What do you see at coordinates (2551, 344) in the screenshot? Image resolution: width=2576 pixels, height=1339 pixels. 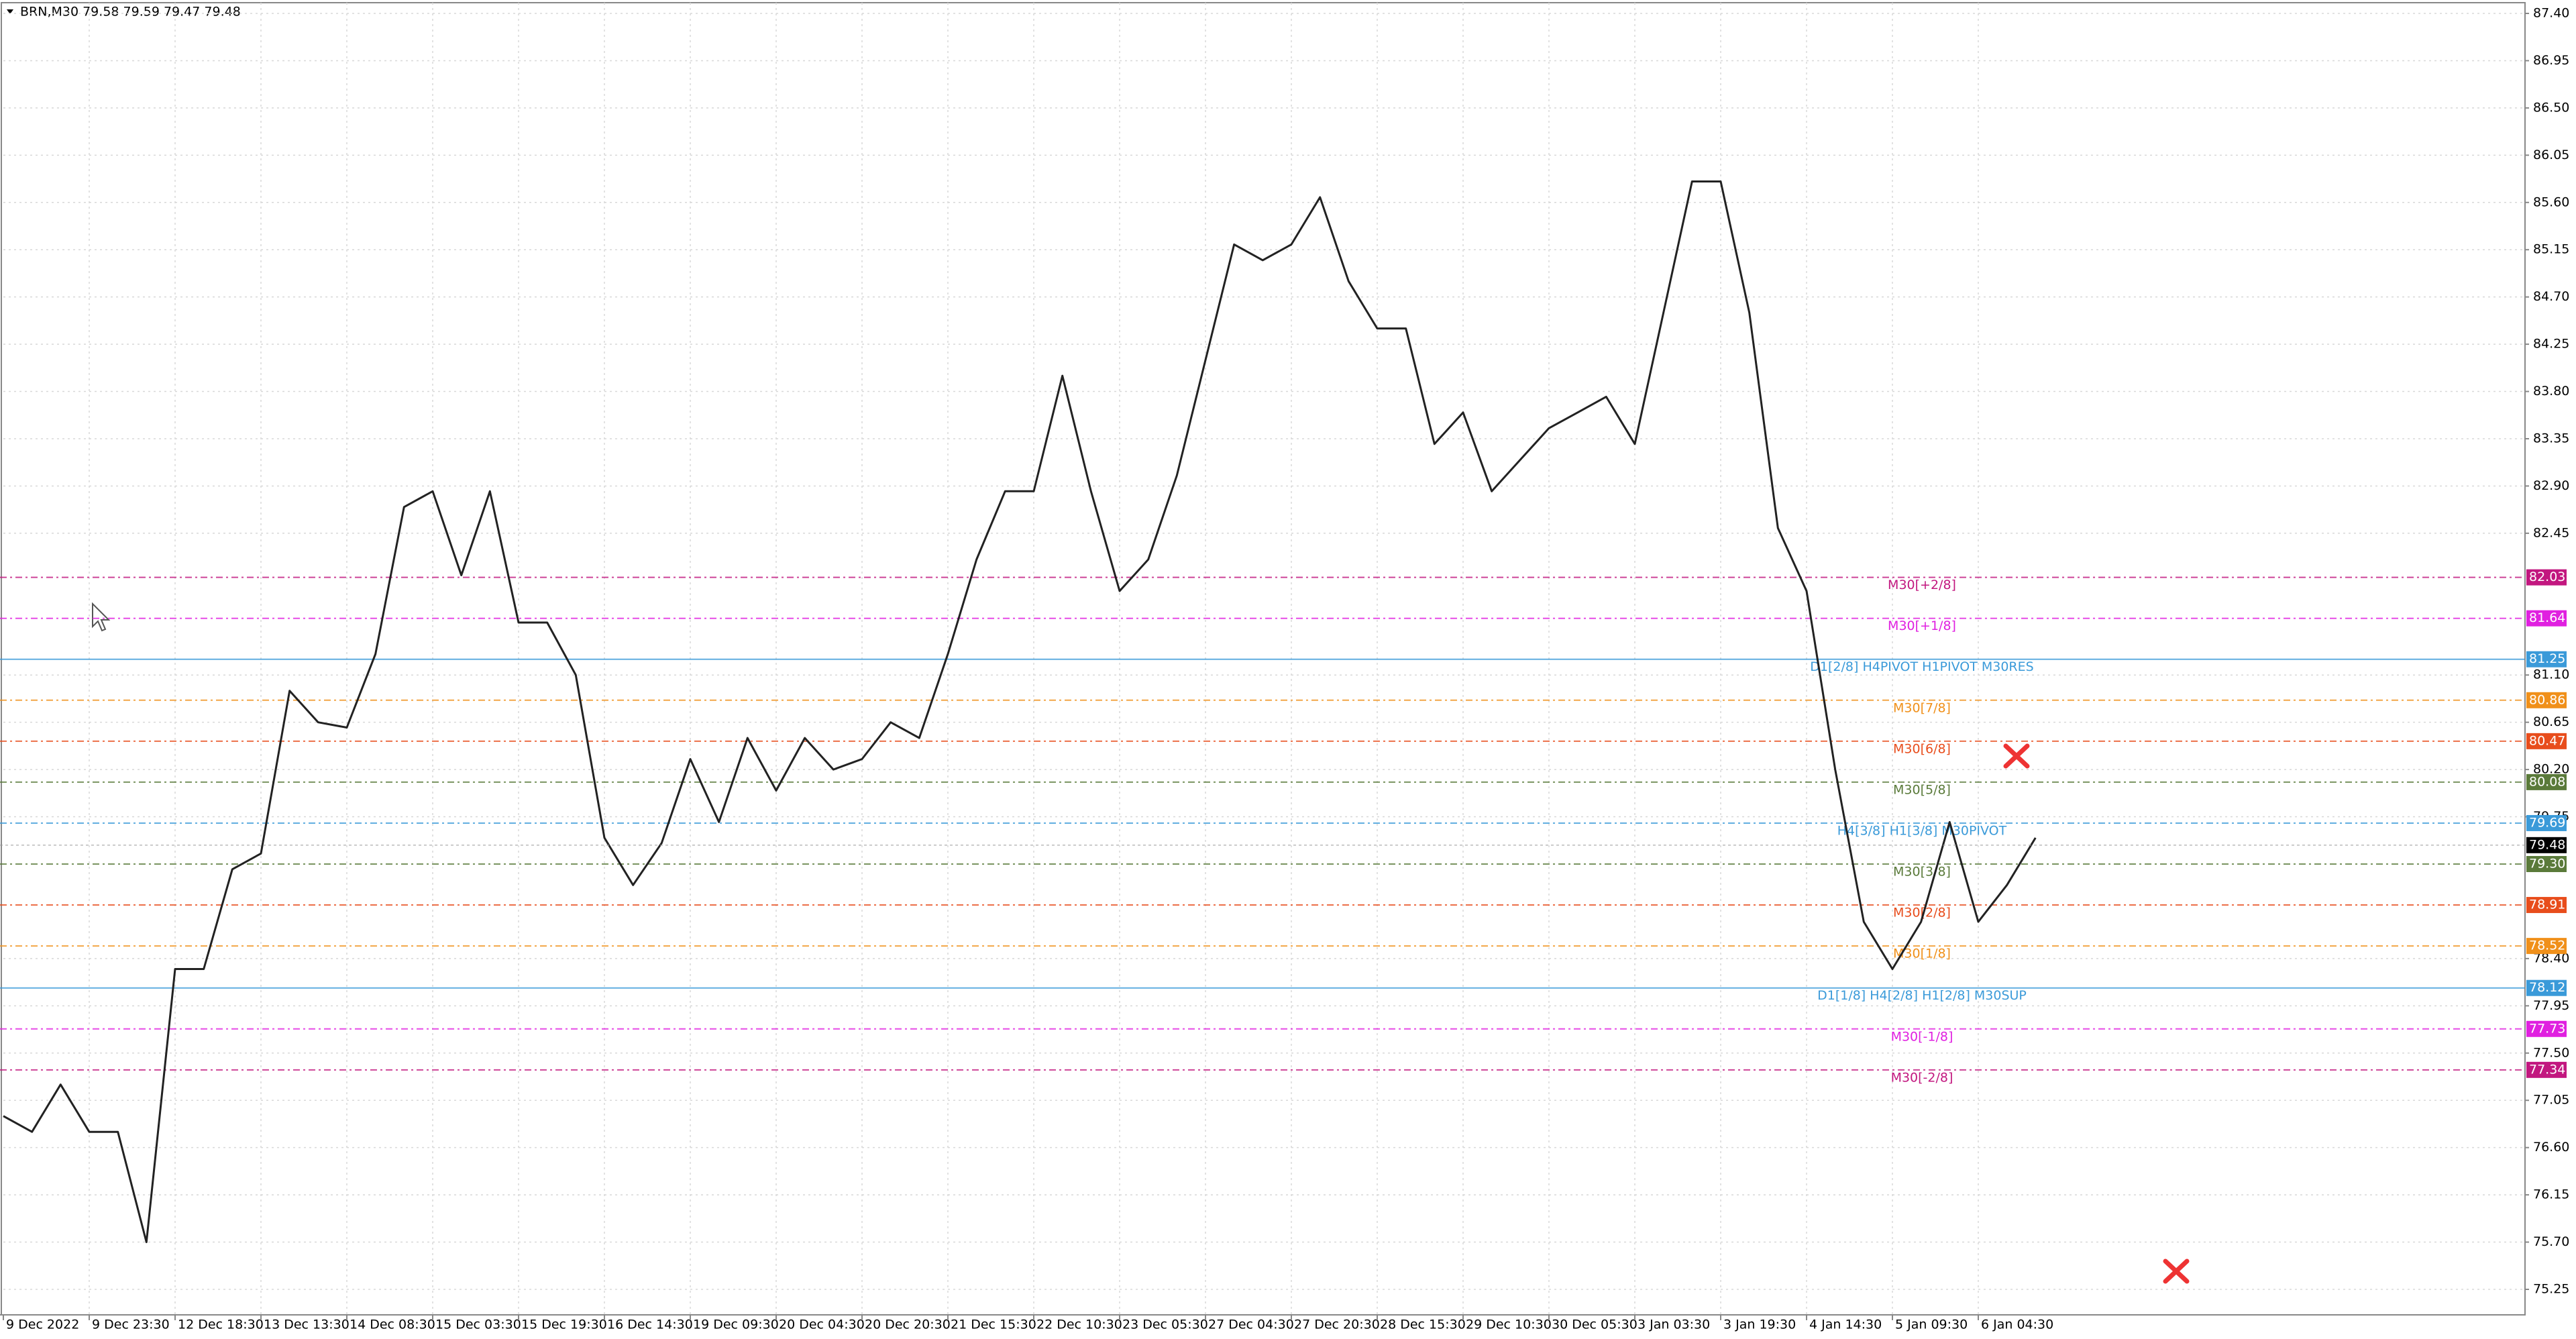 I see `y-tick-label: 84.25` at bounding box center [2551, 344].